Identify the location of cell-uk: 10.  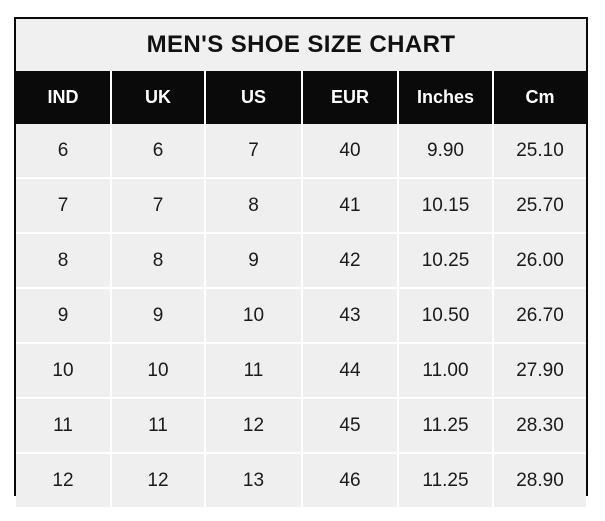
(158, 371).